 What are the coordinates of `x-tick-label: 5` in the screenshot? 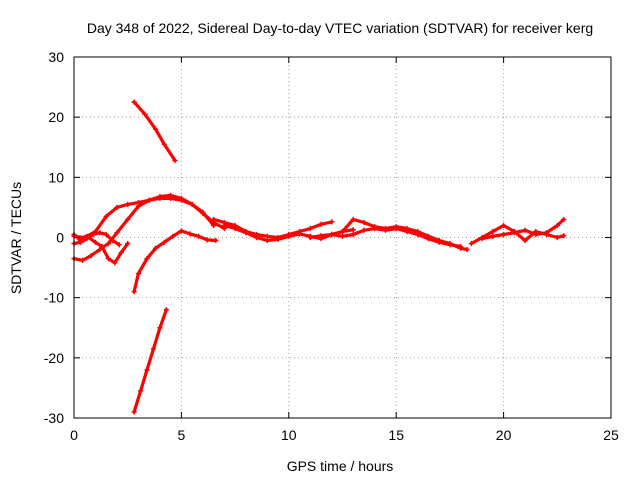 It's located at (182, 435).